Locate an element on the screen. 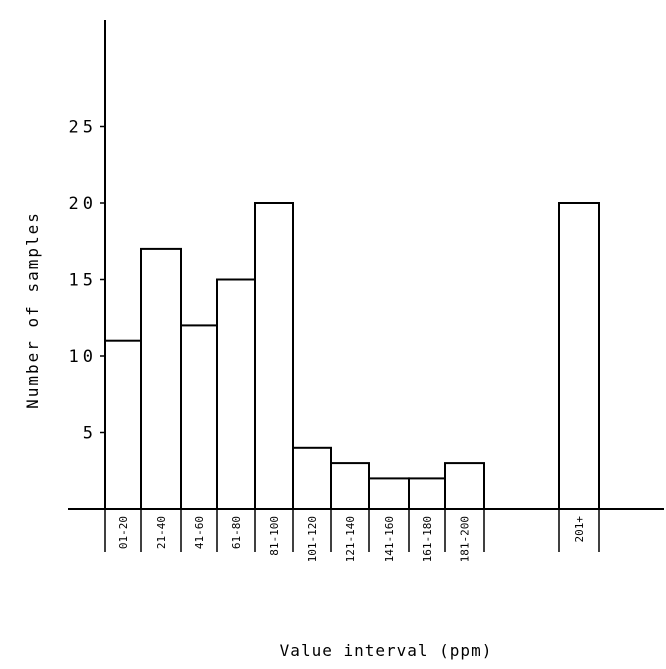 The image size is (666, 669). x-tick-label-201+: 201+ is located at coordinates (579, 529).